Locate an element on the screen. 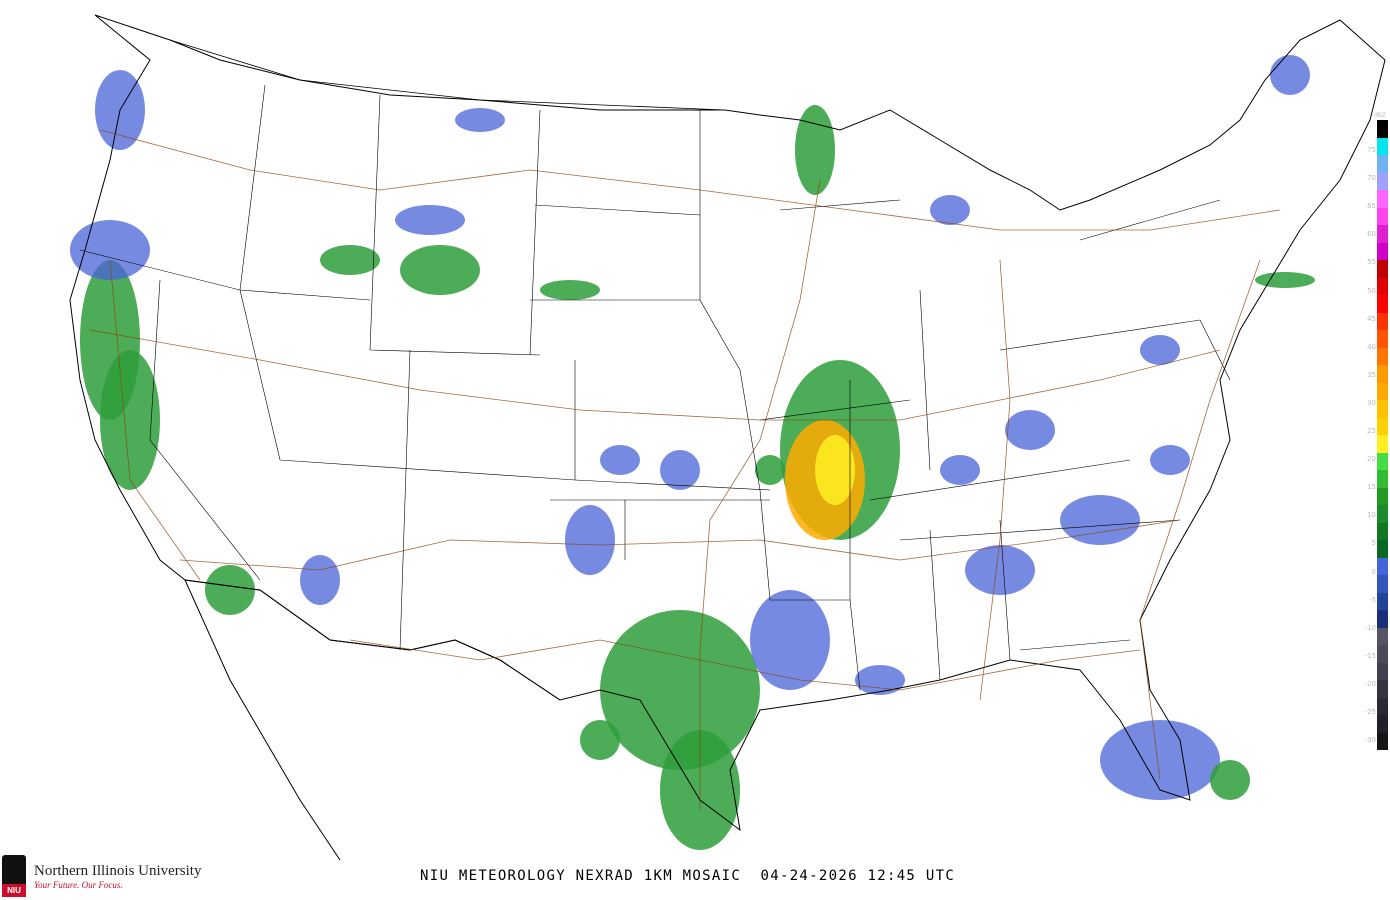 The width and height of the screenshot is (1390, 900). legend-label: -20 is located at coordinates (1370, 683).